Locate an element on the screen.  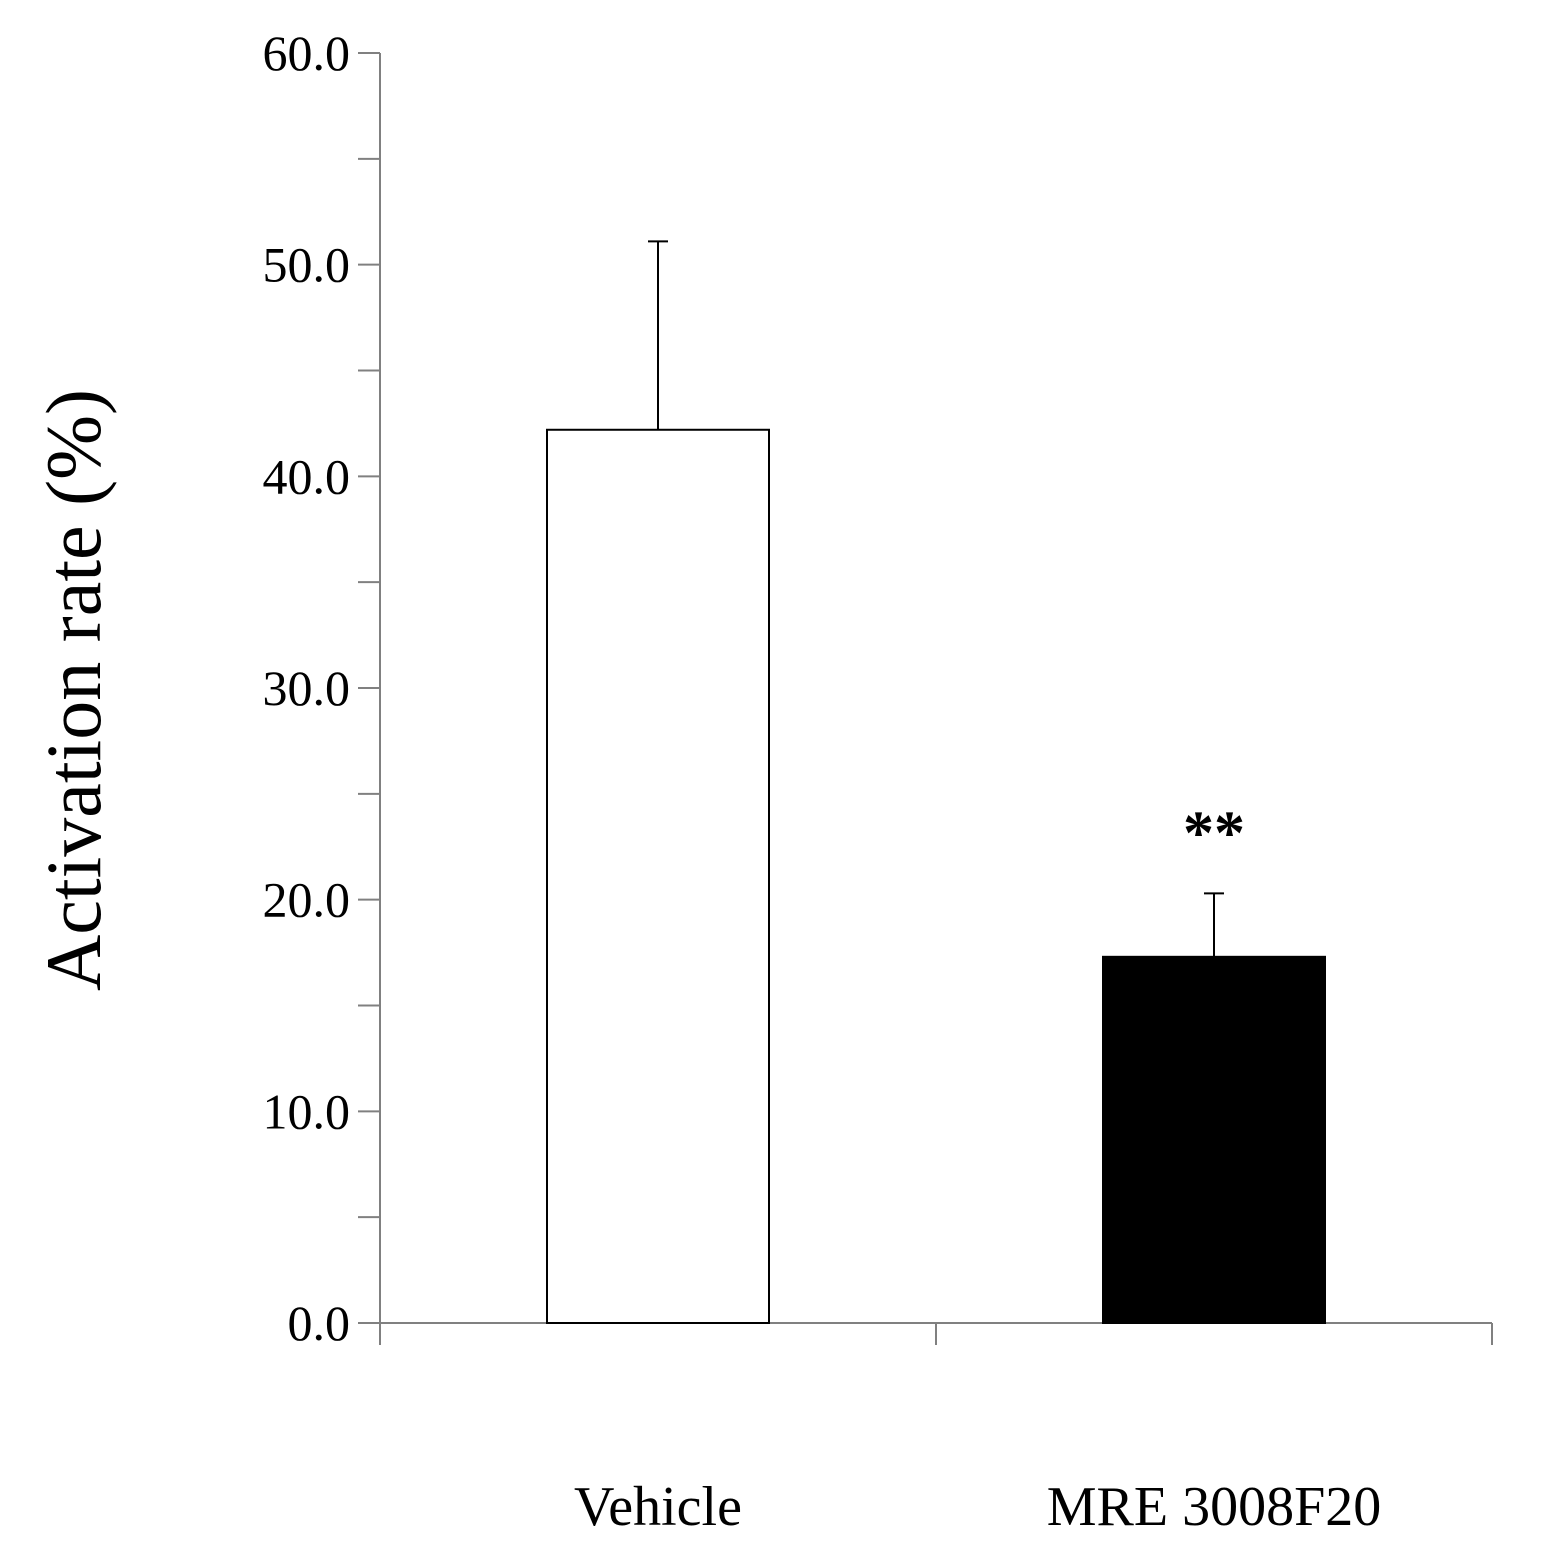
y-tick-label: 20.0 is located at coordinates (307, 900).